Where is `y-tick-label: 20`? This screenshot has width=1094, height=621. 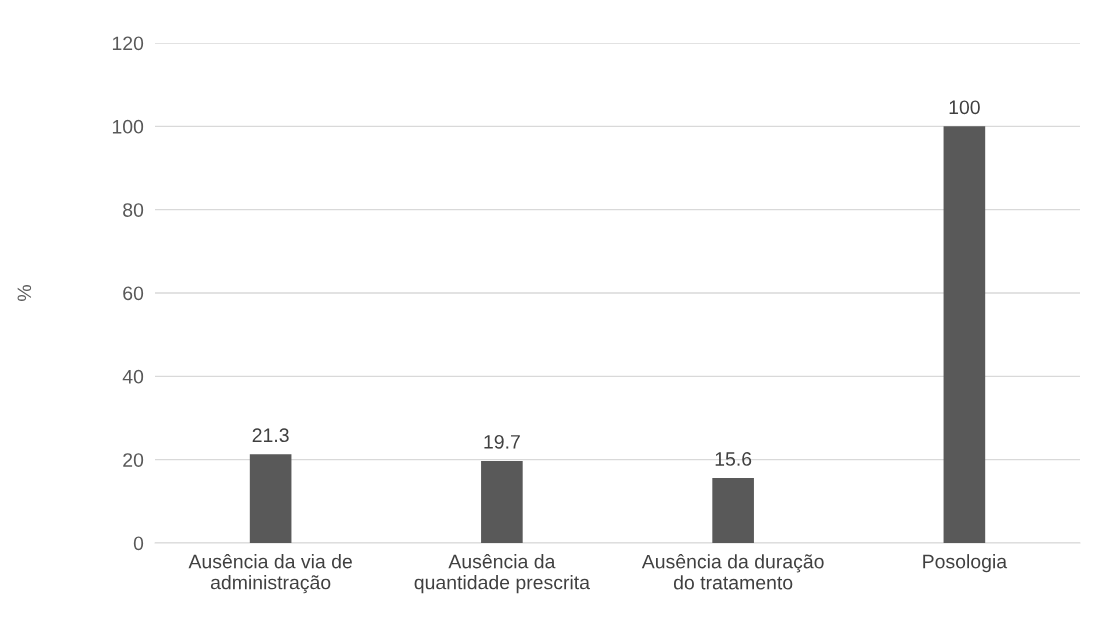
y-tick-label: 20 is located at coordinates (133, 460).